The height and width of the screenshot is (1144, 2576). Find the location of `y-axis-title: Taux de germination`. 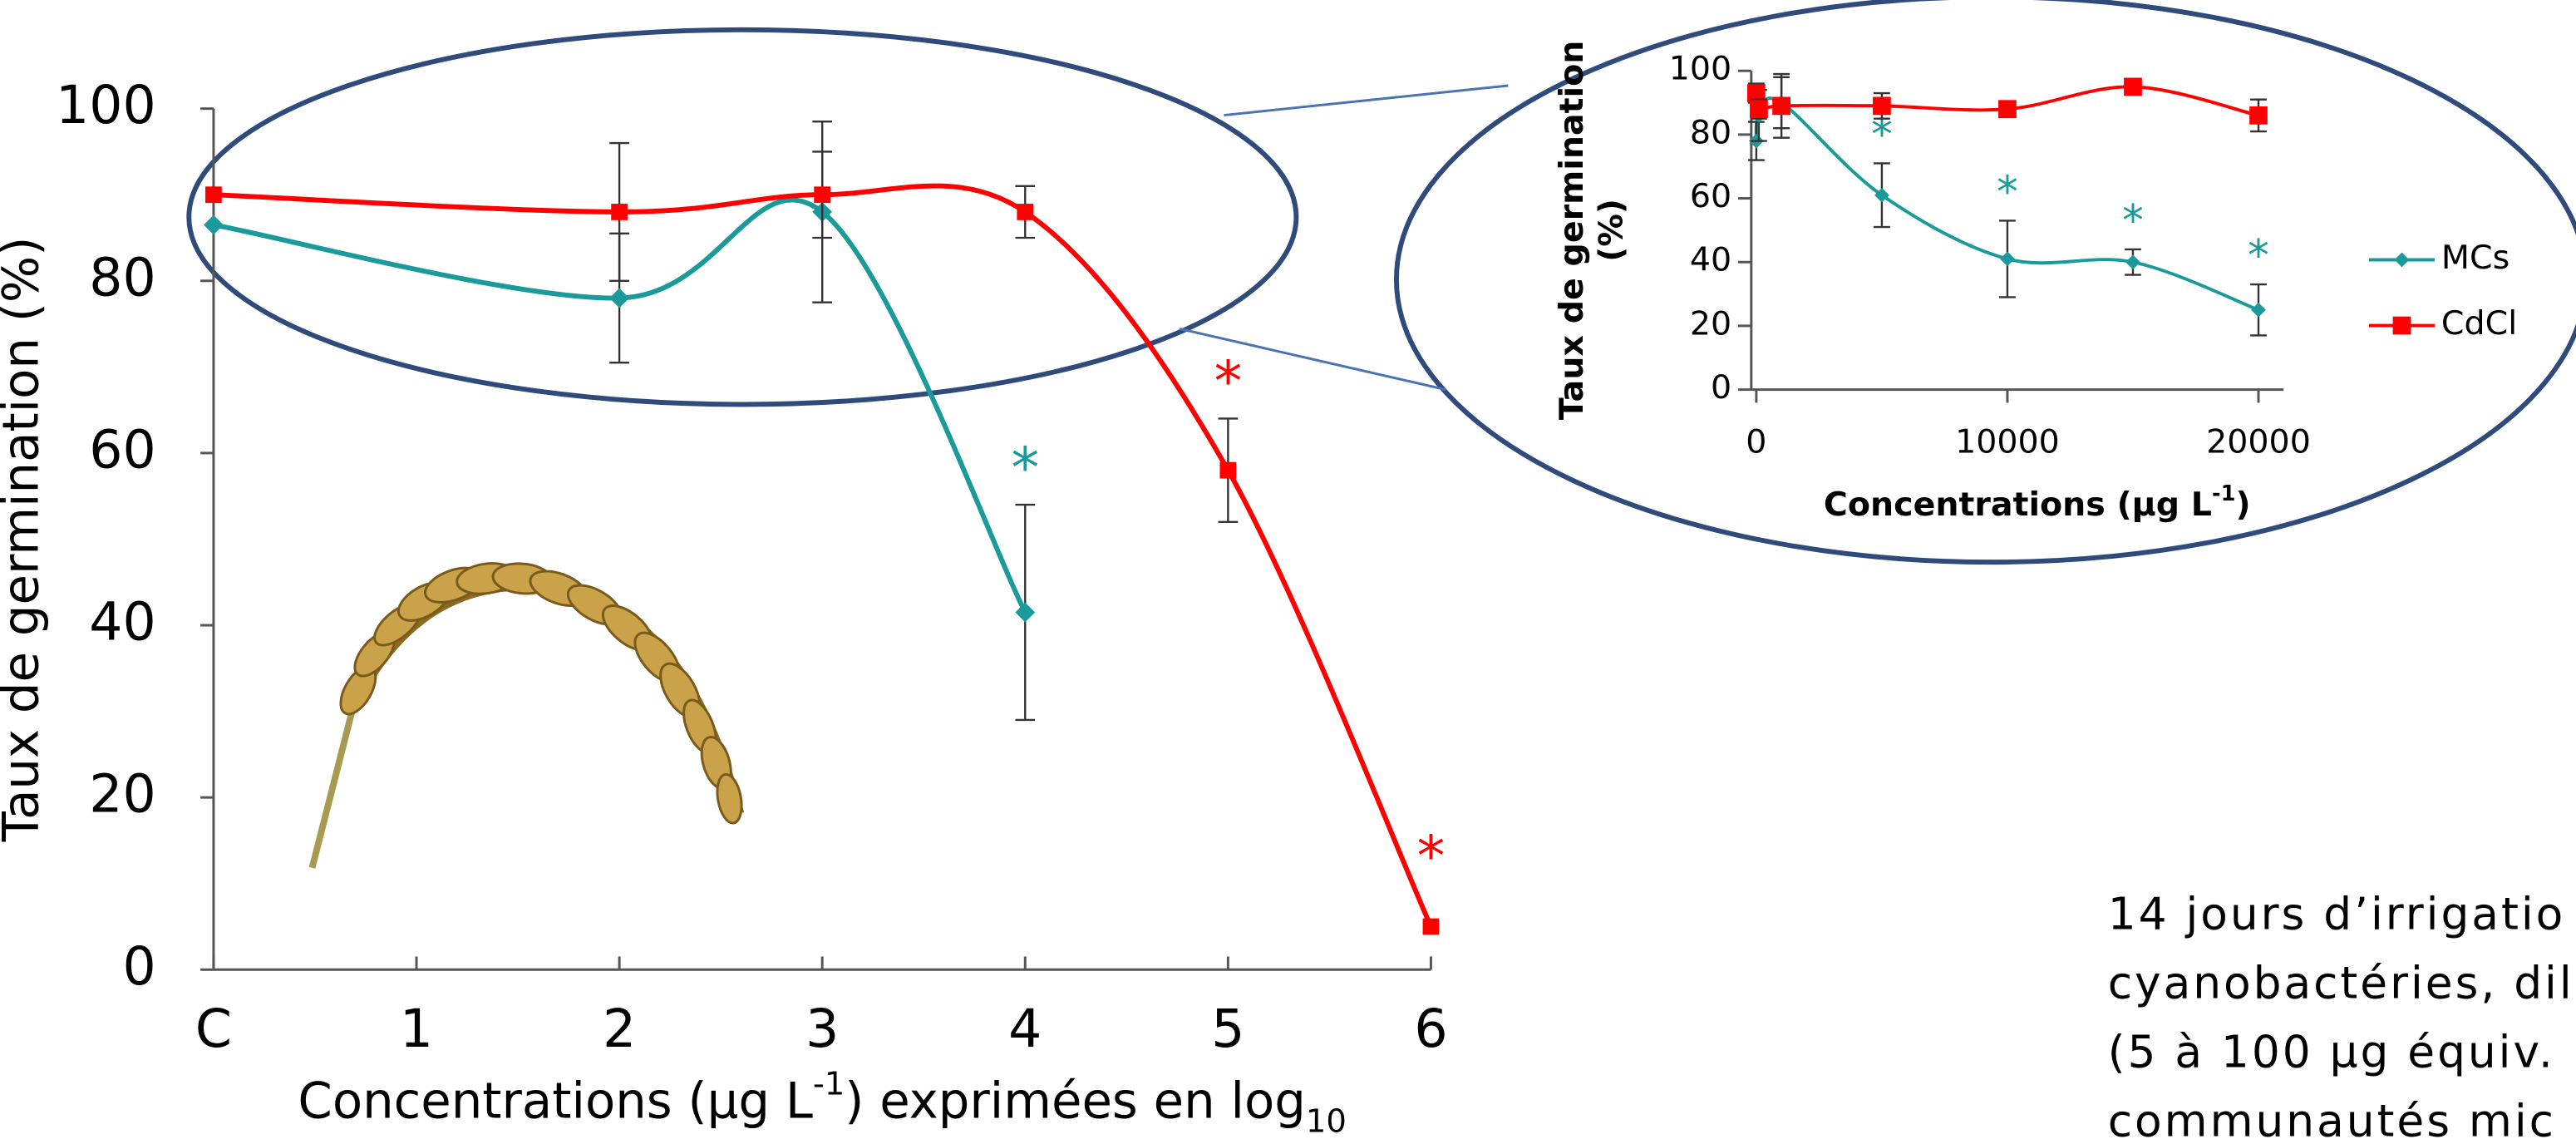

y-axis-title: Taux de germination is located at coordinates (1572, 231).